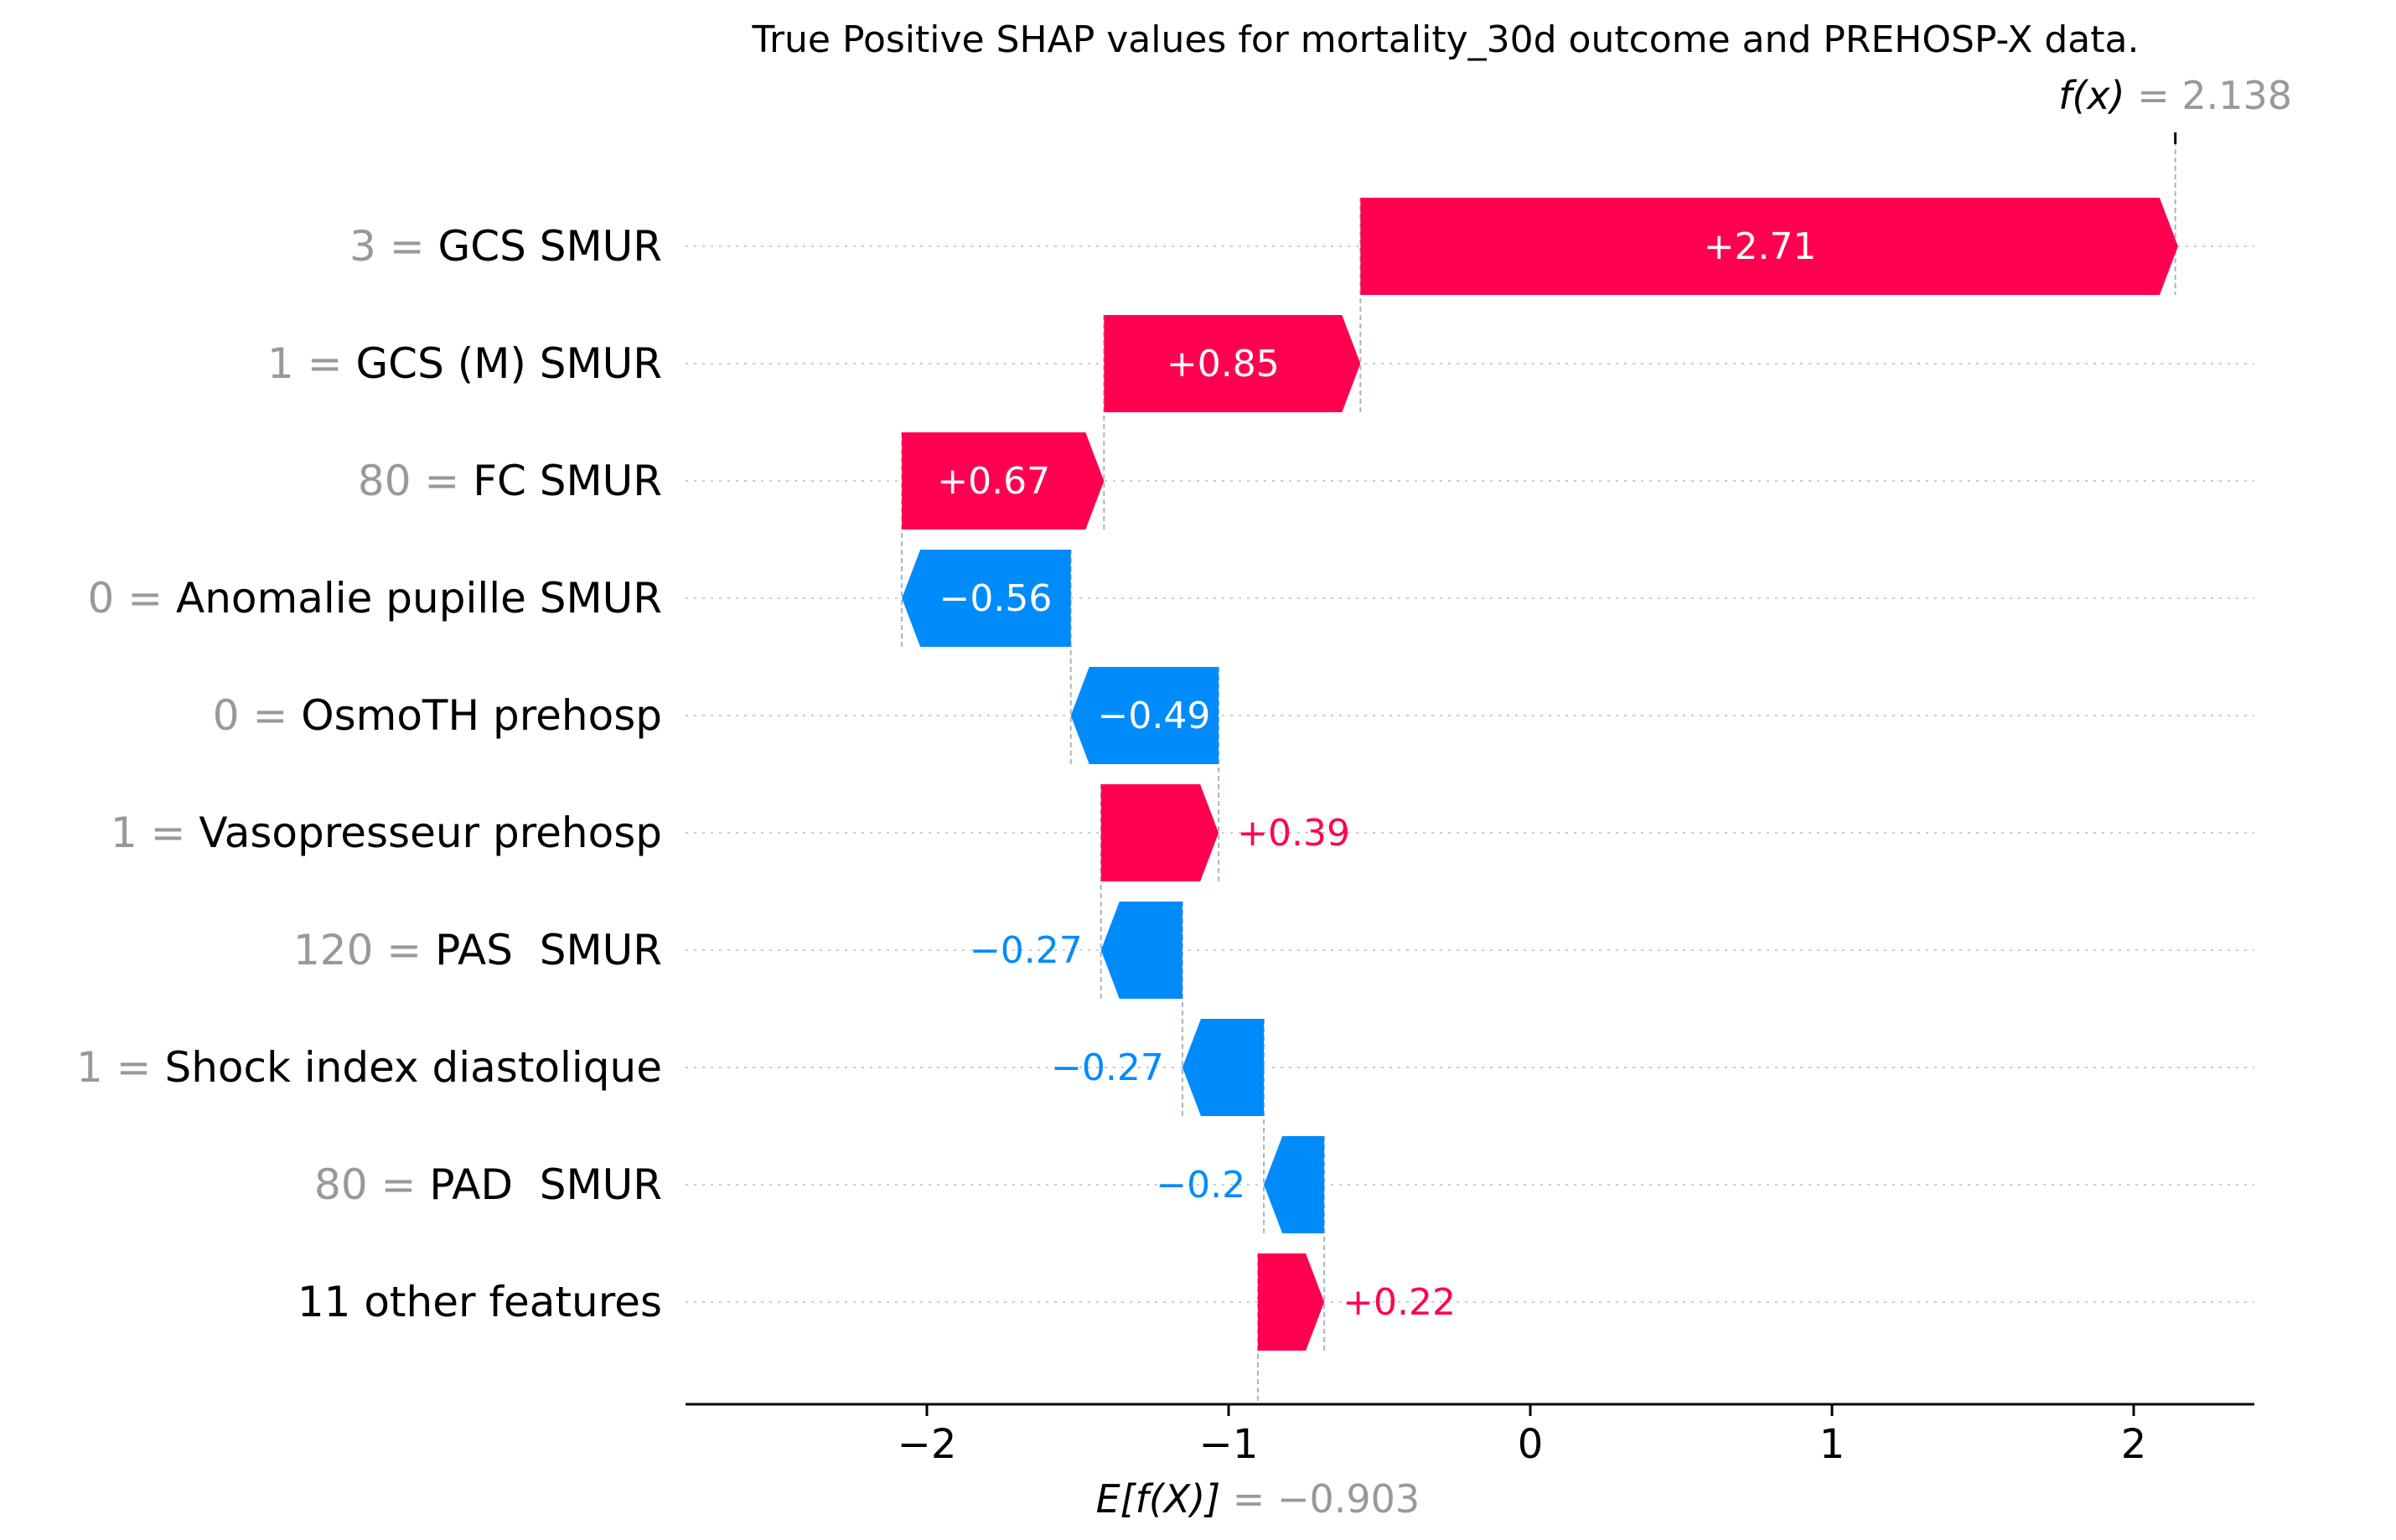  I want to click on feature-name: GCS (M) SMUR, so click(508, 363).